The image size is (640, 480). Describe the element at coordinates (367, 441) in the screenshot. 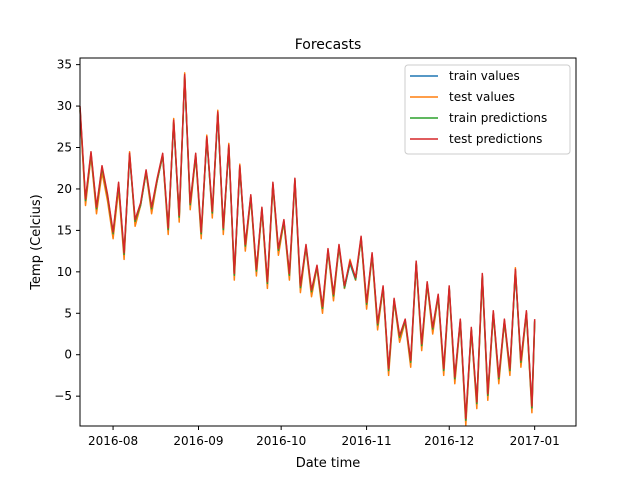

I see `x-tick-label: 2016-11` at that location.